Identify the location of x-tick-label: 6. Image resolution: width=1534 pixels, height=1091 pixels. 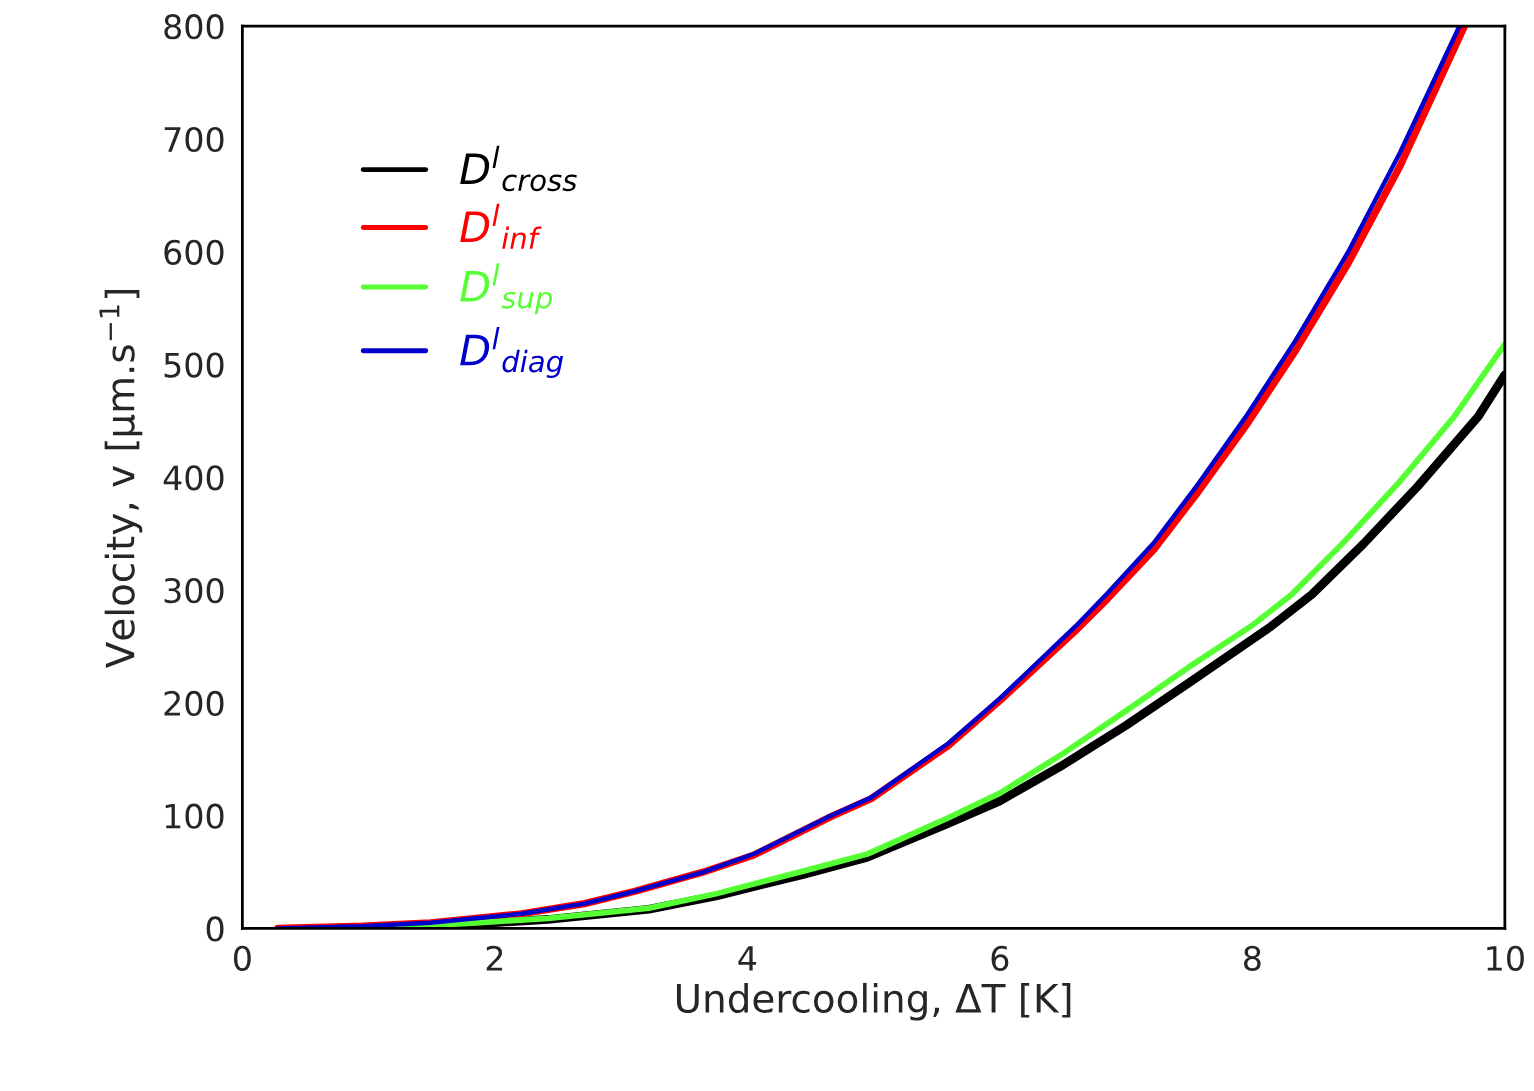
(1000, 958).